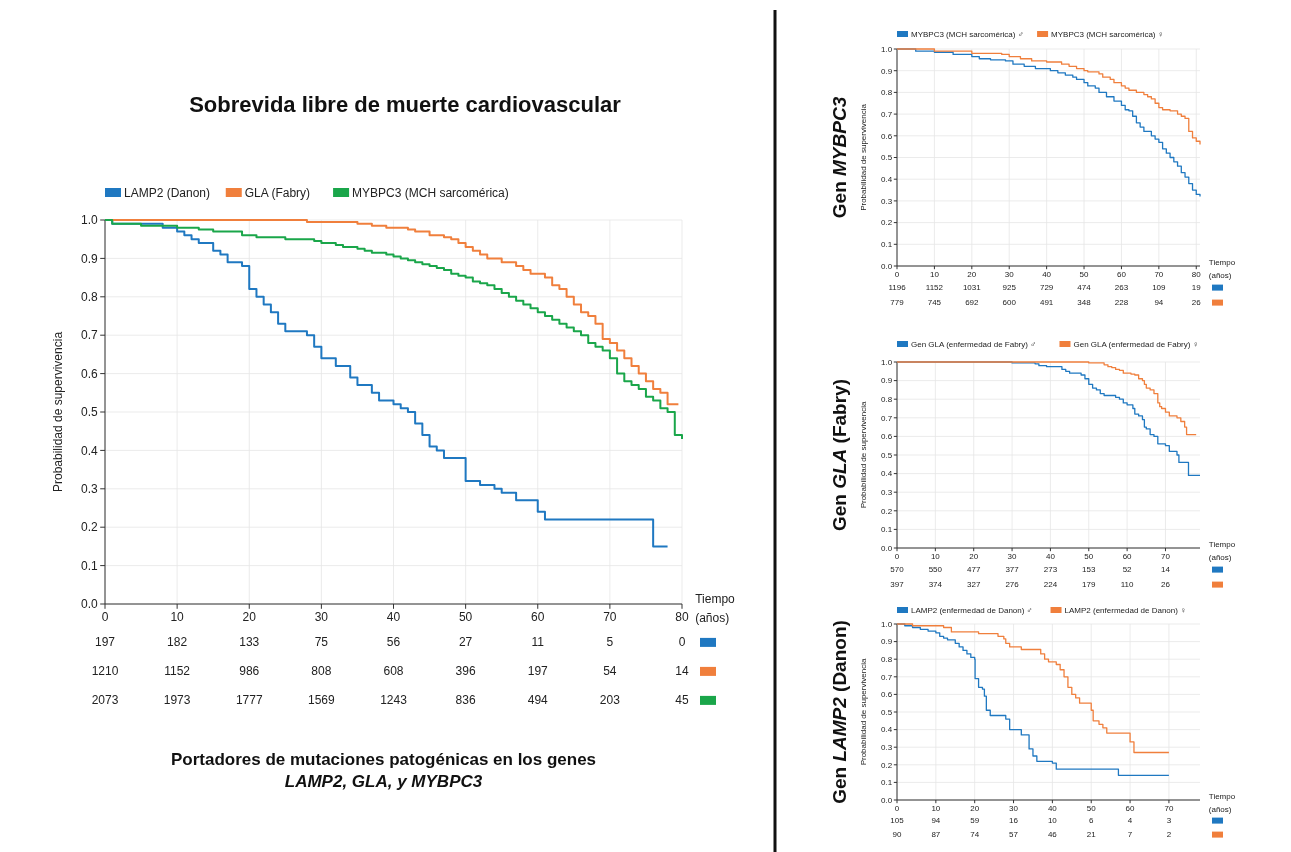  What do you see at coordinates (839, 157) in the screenshot?
I see `text: Gen MYBPC3` at bounding box center [839, 157].